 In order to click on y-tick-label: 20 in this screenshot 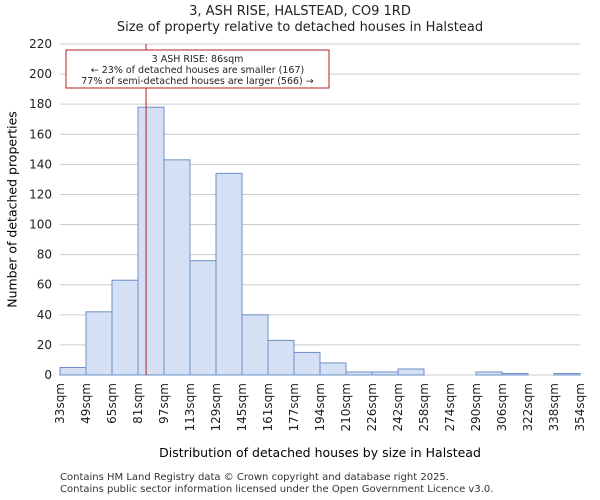, I will do `click(44, 345)`.